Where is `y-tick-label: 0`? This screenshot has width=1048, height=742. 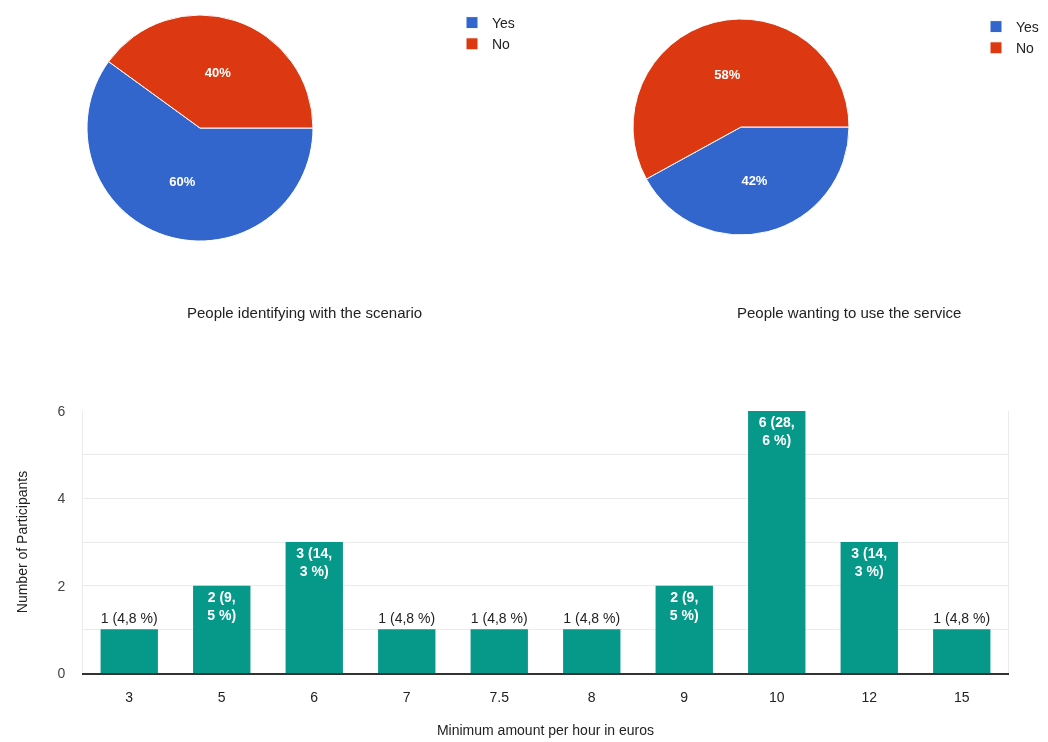 y-tick-label: 0 is located at coordinates (61, 672).